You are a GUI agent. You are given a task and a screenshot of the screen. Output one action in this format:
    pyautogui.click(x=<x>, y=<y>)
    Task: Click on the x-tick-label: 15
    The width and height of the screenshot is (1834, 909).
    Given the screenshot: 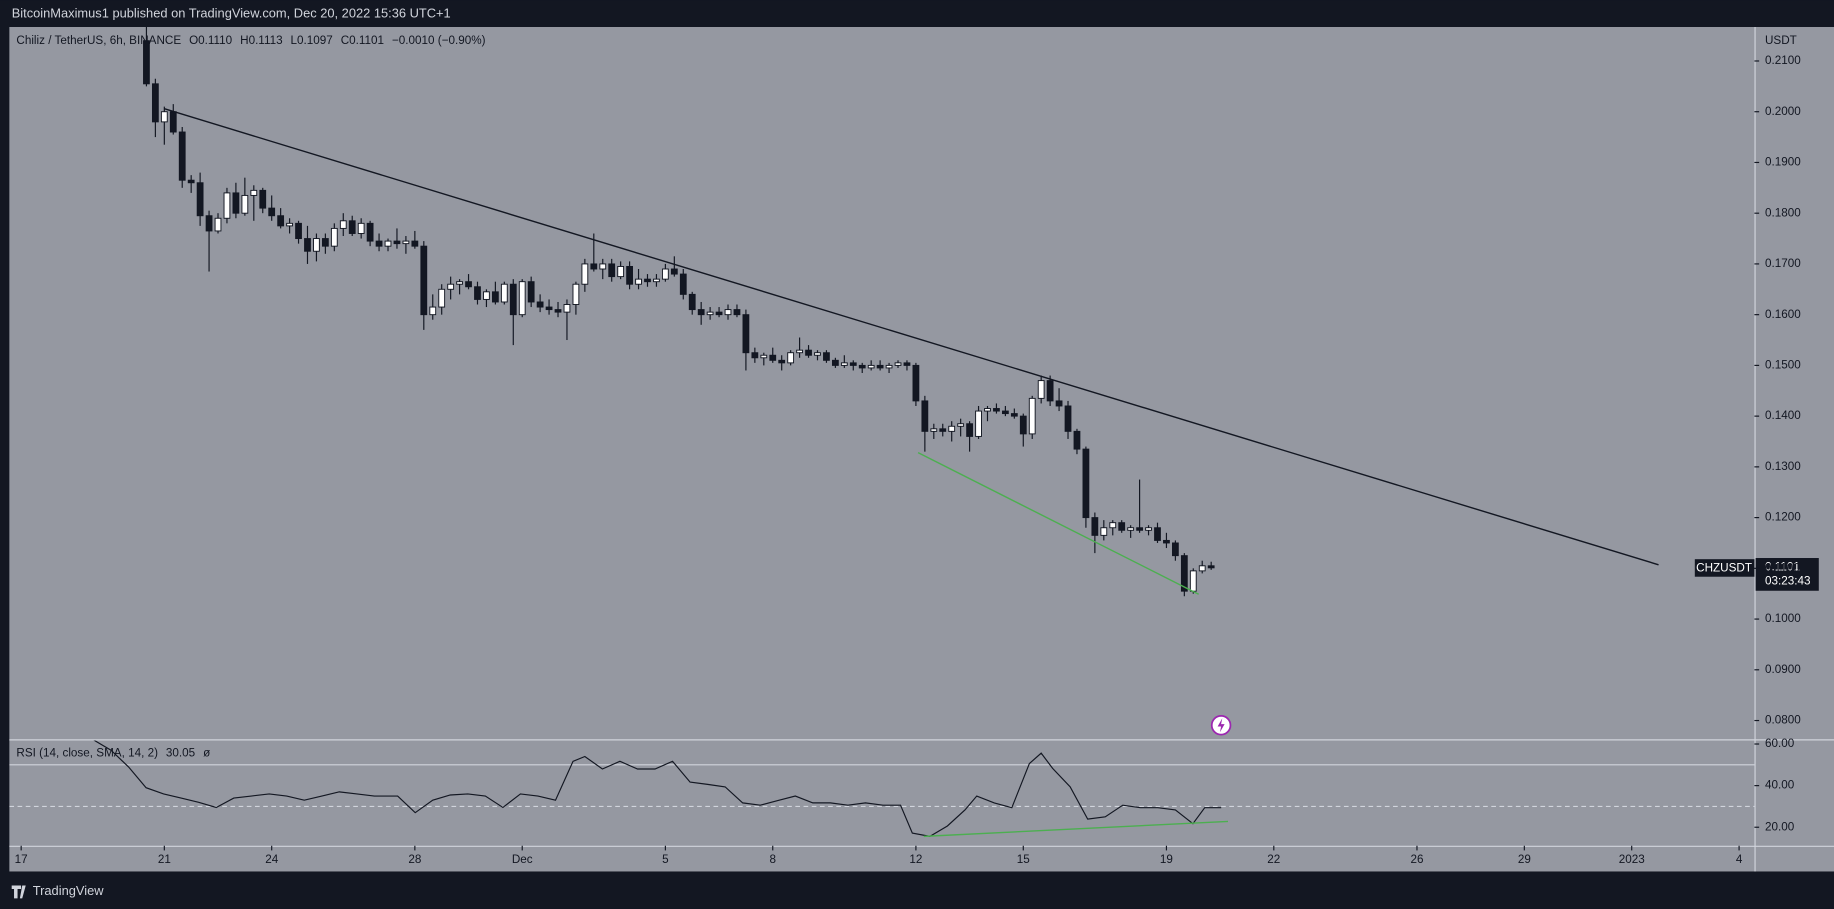 What is the action you would take?
    pyautogui.click(x=1023, y=859)
    